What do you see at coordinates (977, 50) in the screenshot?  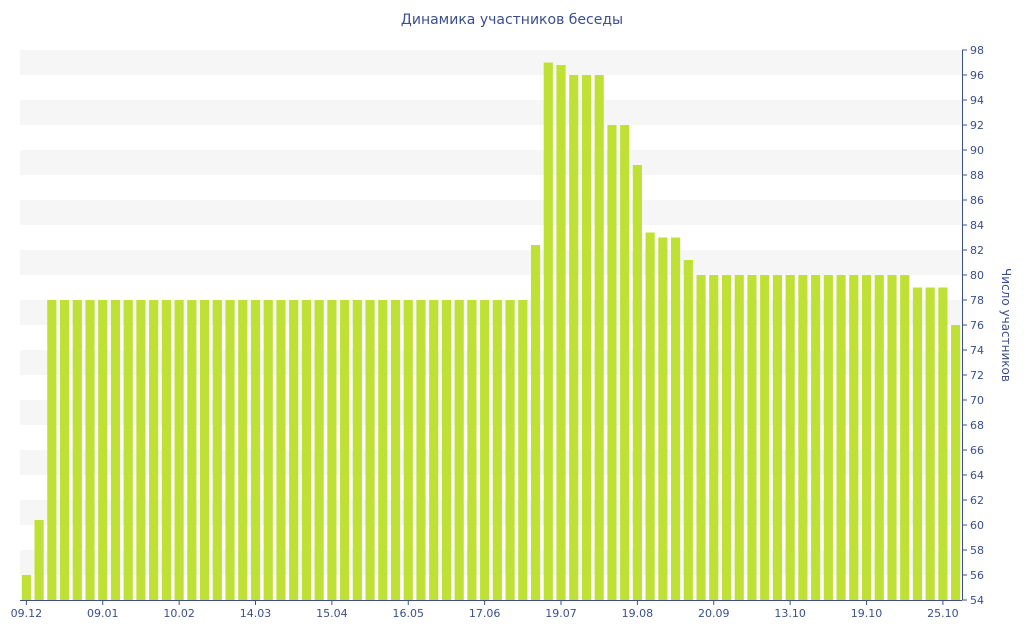 I see `y-tick-label: 98` at bounding box center [977, 50].